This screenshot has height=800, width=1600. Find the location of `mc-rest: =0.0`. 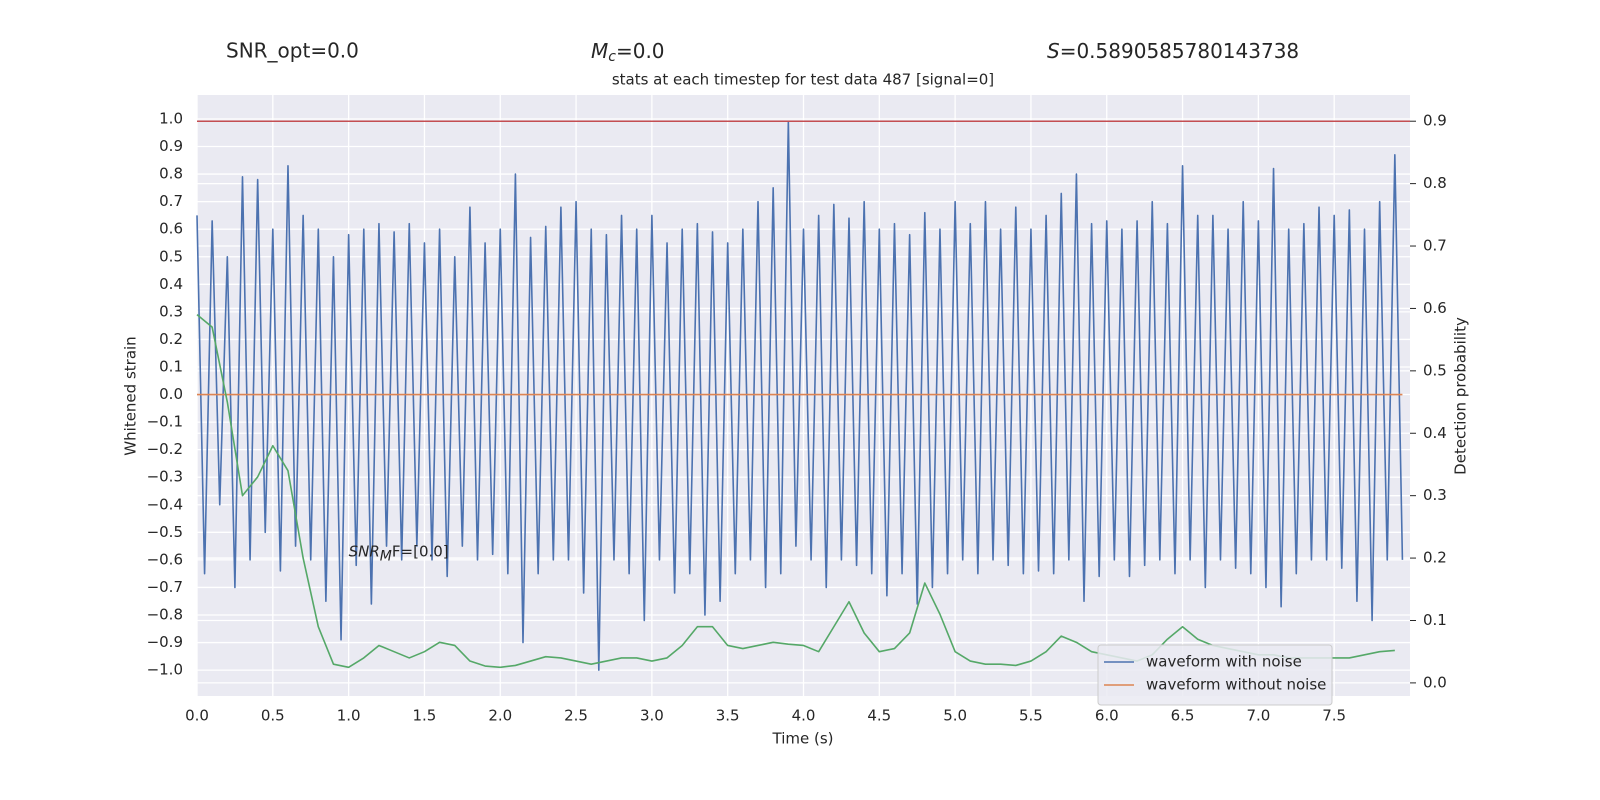

mc-rest: =0.0 is located at coordinates (640, 51).